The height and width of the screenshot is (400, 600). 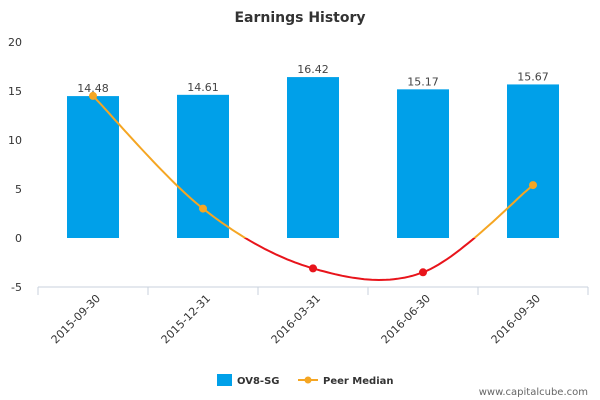 What do you see at coordinates (203, 87) in the screenshot?
I see `bar-data-label: 14.61` at bounding box center [203, 87].